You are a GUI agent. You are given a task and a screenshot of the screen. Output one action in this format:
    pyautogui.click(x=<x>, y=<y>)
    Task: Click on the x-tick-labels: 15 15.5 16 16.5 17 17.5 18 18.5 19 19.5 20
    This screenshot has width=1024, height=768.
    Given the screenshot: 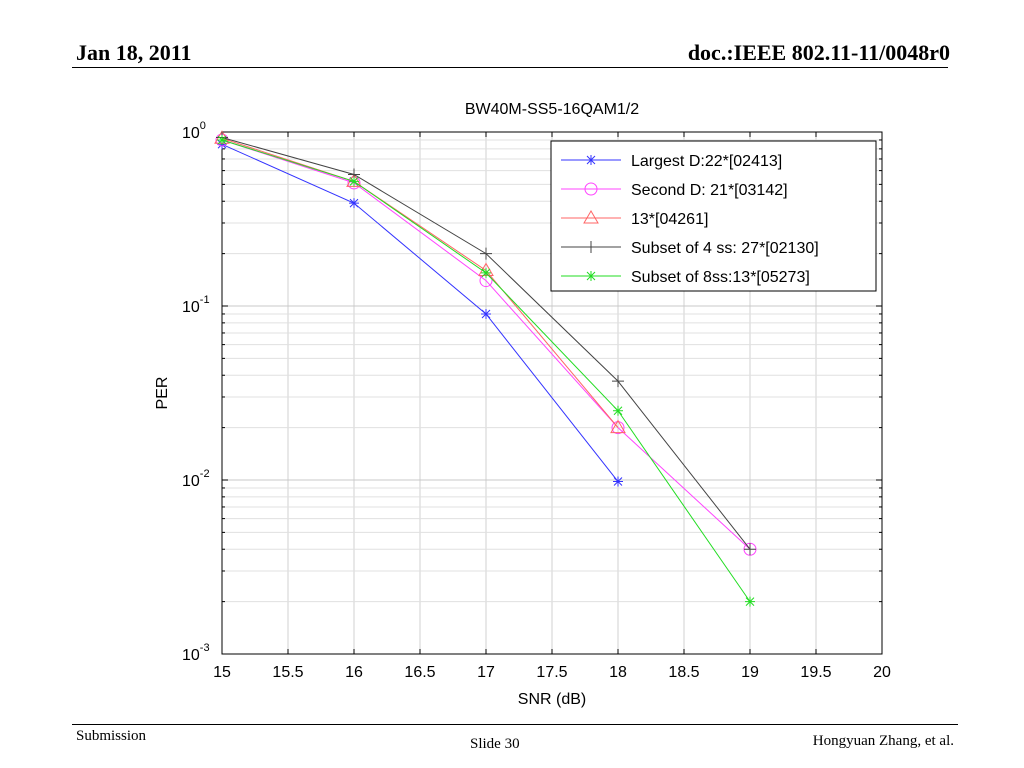 What is the action you would take?
    pyautogui.click(x=552, y=672)
    